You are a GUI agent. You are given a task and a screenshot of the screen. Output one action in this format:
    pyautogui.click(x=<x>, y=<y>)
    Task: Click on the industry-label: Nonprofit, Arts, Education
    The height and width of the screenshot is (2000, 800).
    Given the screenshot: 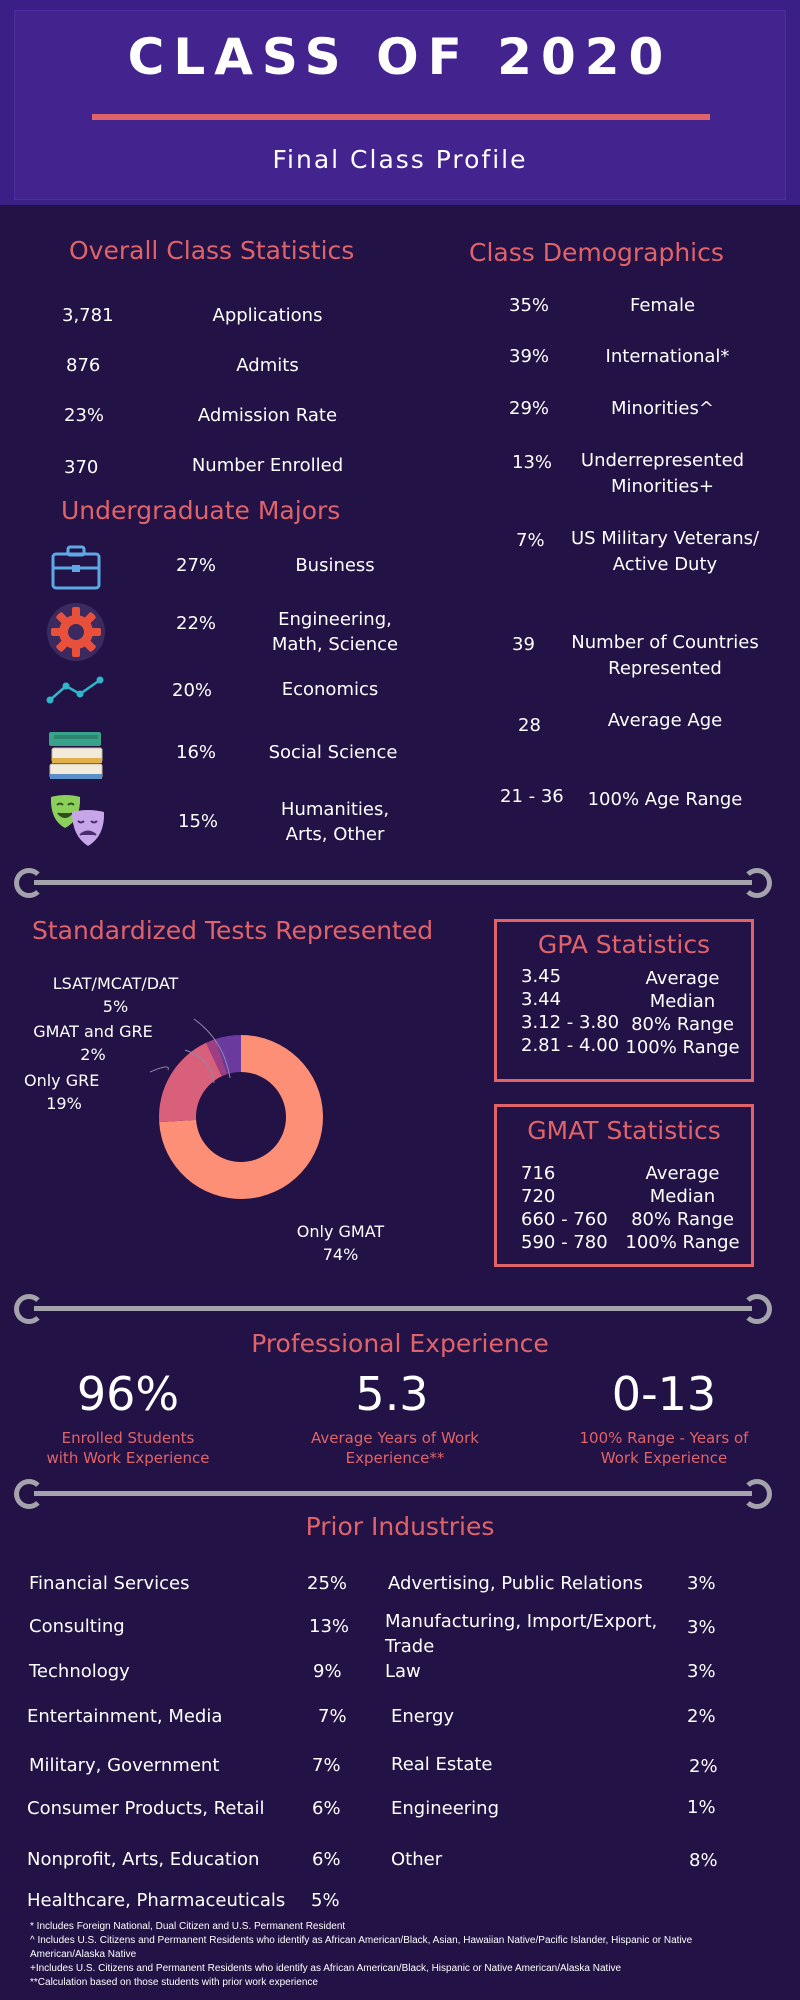 What is the action you would take?
    pyautogui.click(x=143, y=1859)
    